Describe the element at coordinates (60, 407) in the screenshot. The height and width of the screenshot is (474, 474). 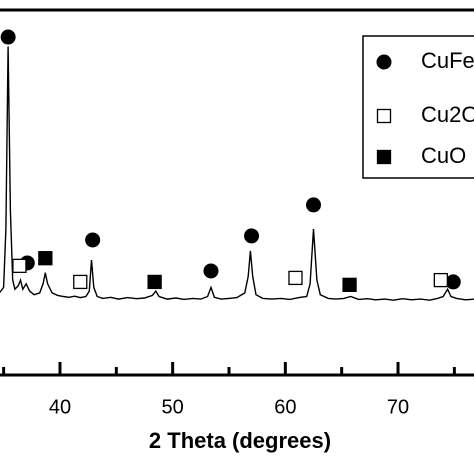
I see `x-tick-label: 40` at that location.